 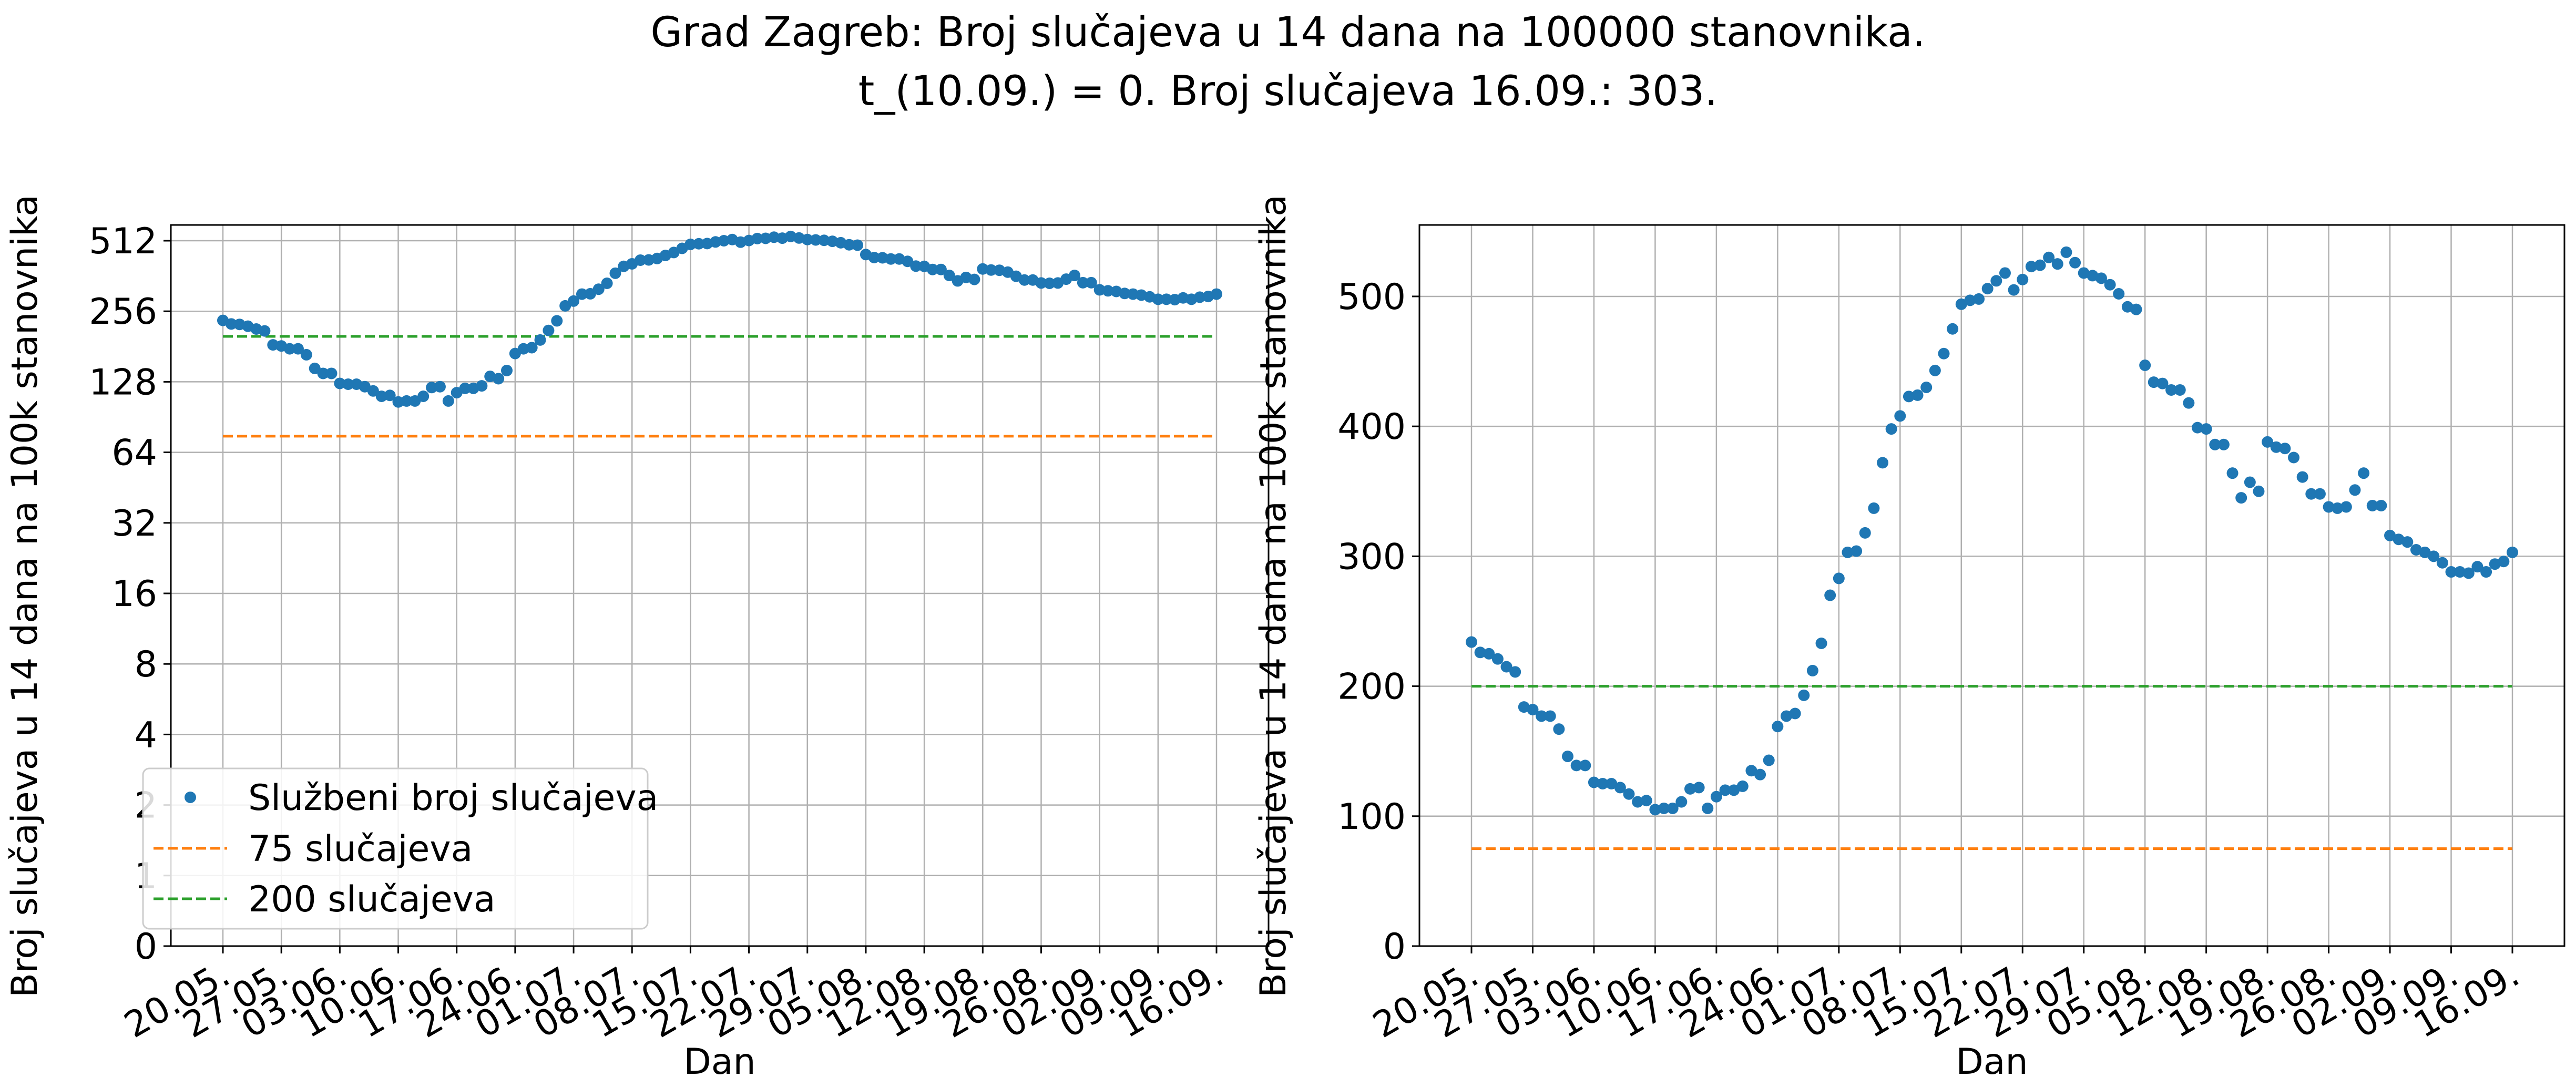 What do you see at coordinates (1371, 297) in the screenshot?
I see `right-y-tick-label: 500` at bounding box center [1371, 297].